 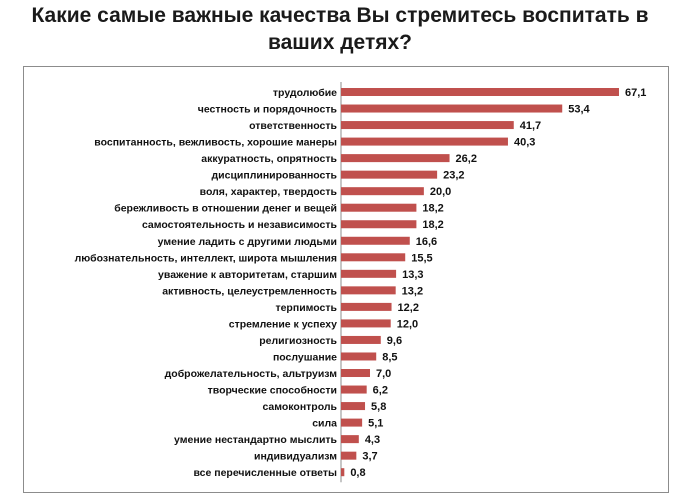 I want to click on value-label: 16,6, so click(x=426, y=242).